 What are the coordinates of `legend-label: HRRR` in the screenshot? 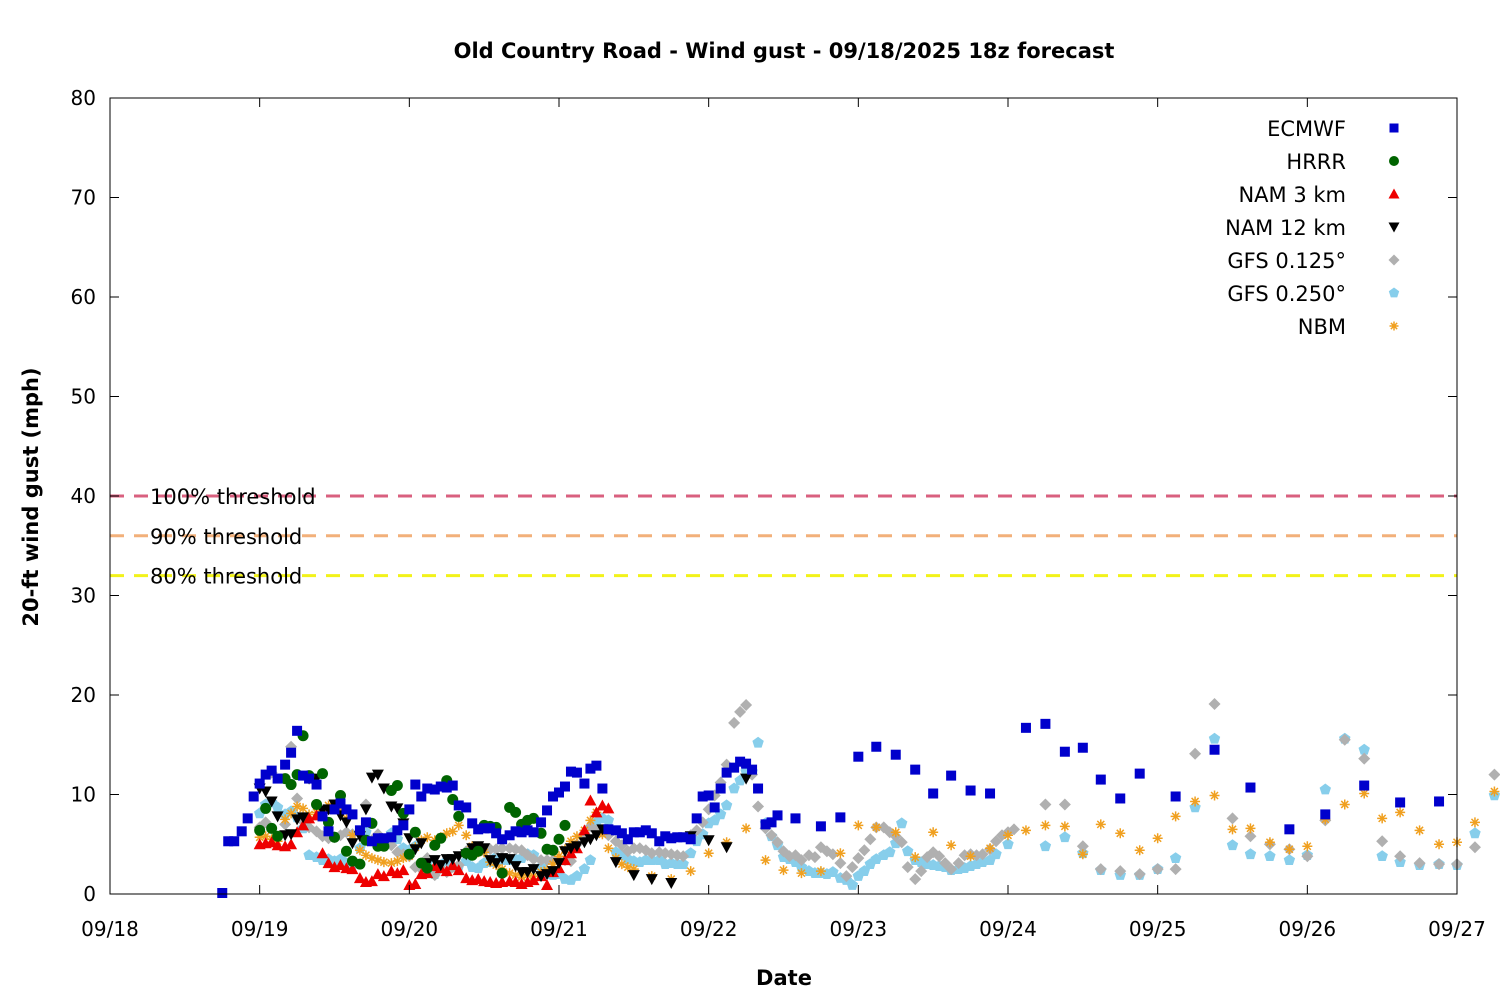 It's located at (1316, 162).